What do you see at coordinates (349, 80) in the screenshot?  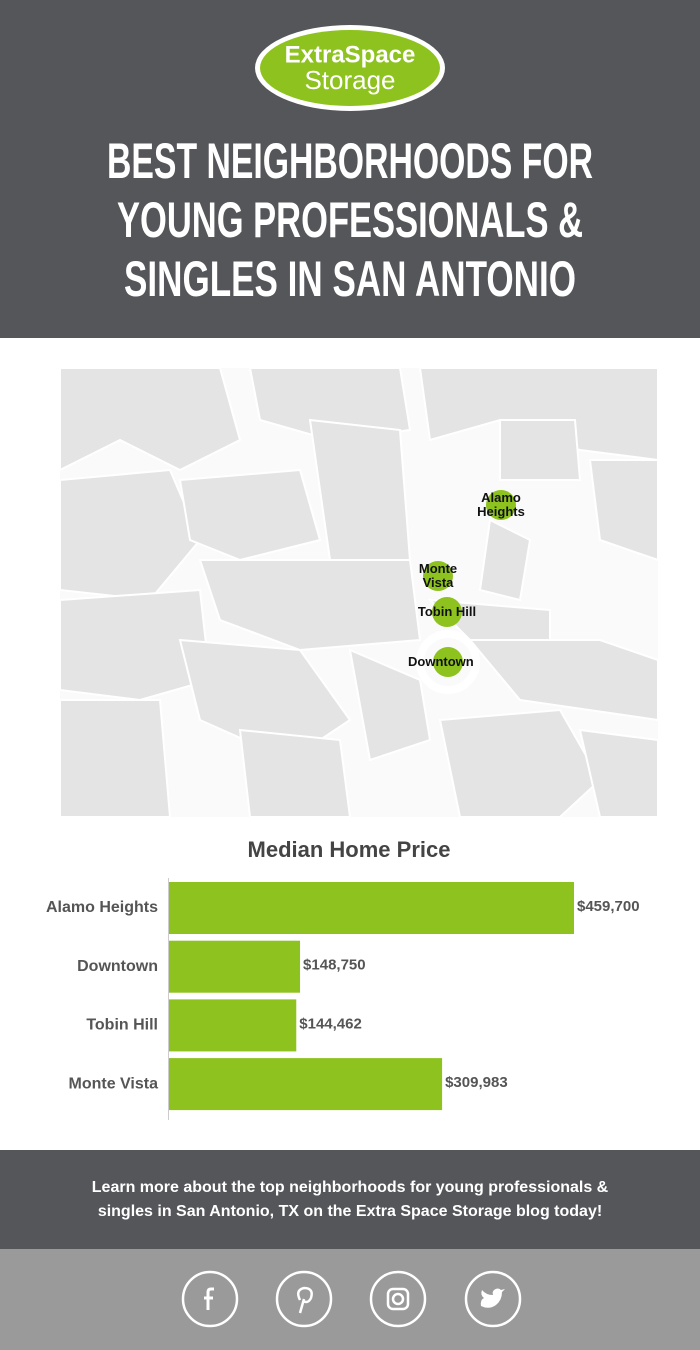 I see `logo-text: Storage` at bounding box center [349, 80].